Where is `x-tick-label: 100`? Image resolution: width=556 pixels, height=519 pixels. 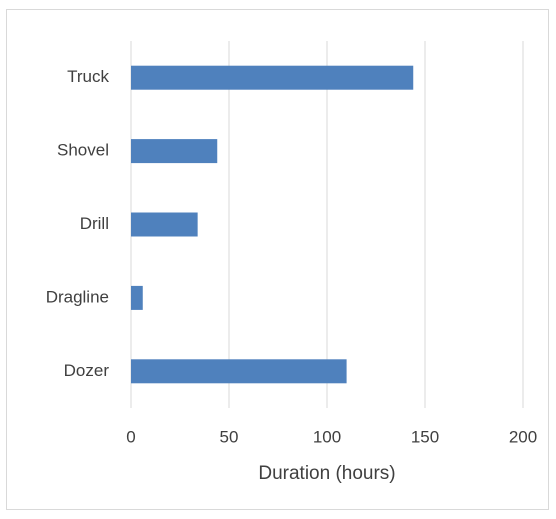
x-tick-label: 100 is located at coordinates (327, 436).